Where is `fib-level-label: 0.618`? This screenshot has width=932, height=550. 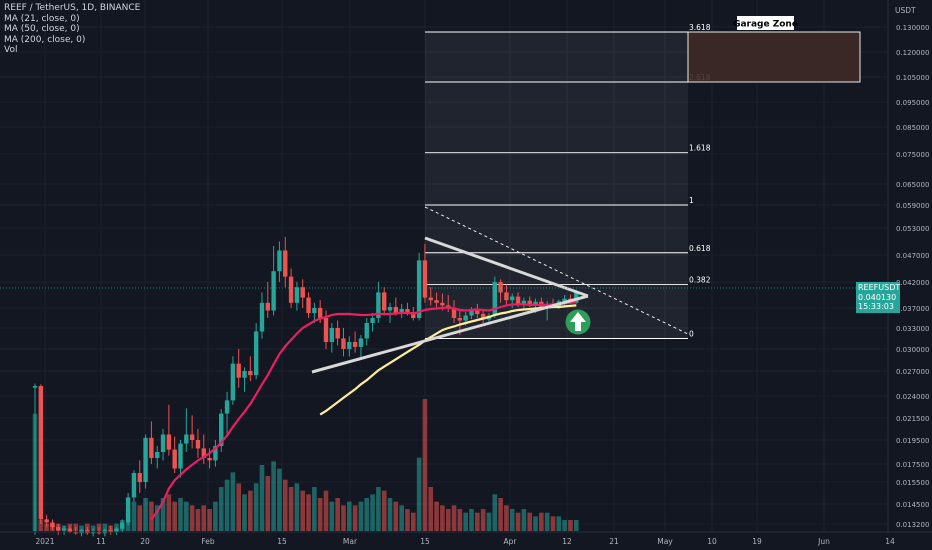 fib-level-label: 0.618 is located at coordinates (700, 248).